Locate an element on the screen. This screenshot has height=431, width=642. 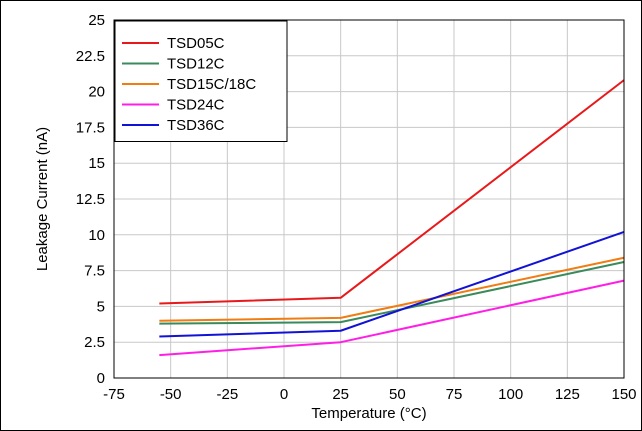
x-tick-label: 25 is located at coordinates (340, 394).